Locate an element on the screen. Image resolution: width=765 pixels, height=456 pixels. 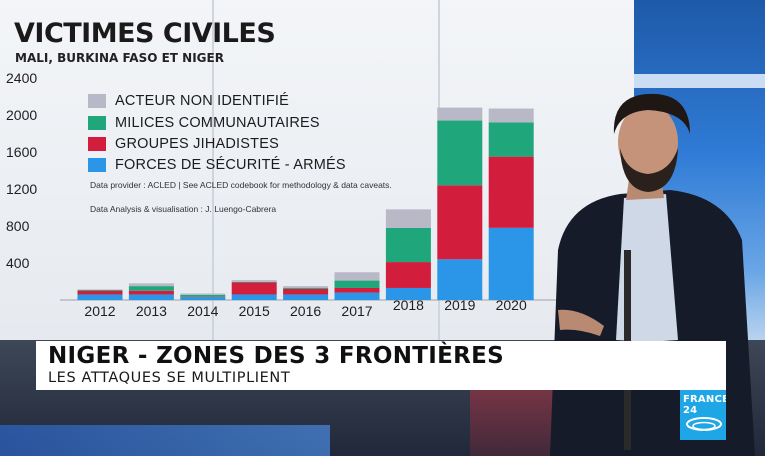
legend-item: GROUPES JIHADISTES is located at coordinates (183, 144).